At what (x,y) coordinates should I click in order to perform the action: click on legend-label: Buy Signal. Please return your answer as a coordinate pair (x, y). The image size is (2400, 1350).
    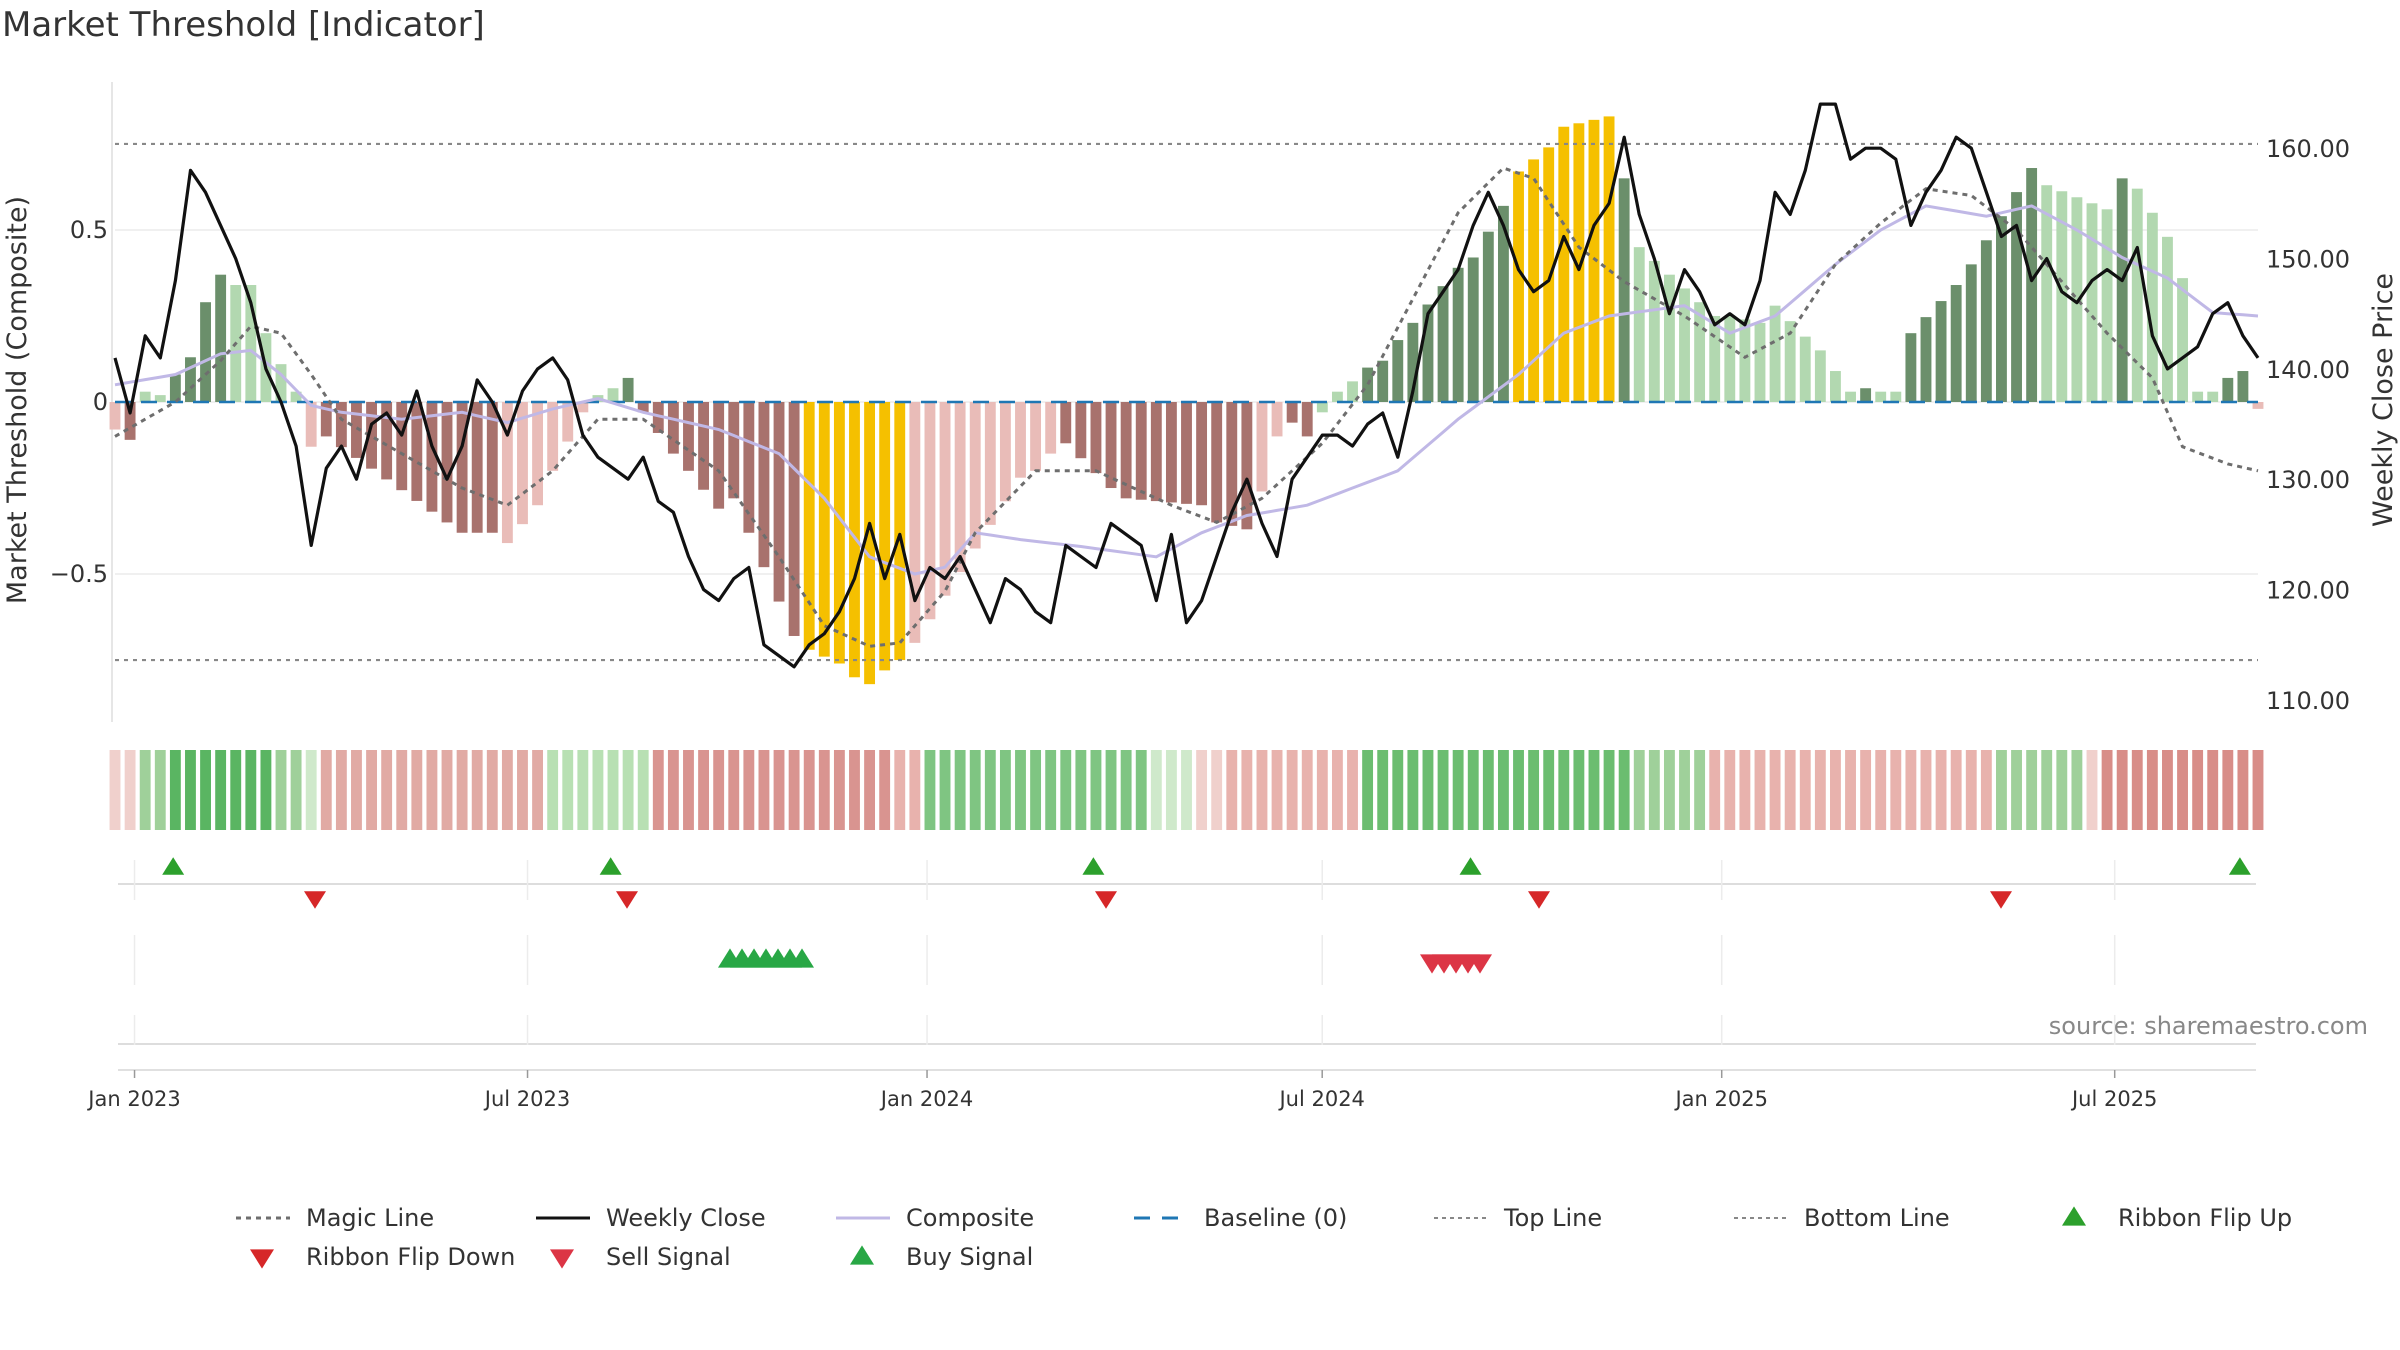
    Looking at the image, I should click on (969, 1257).